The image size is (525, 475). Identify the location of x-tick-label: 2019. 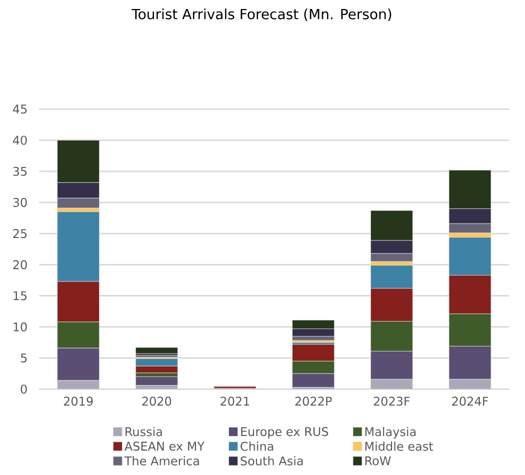
(78, 401).